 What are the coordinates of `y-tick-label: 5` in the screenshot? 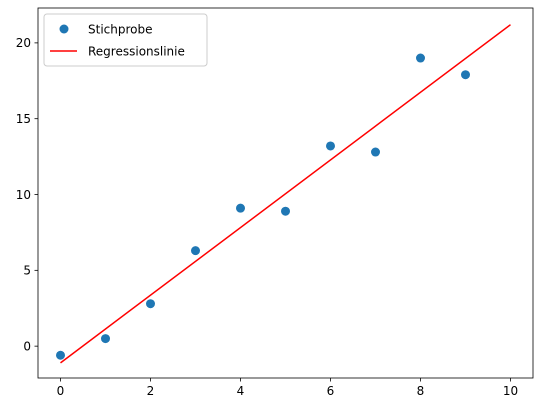 It's located at (27, 271).